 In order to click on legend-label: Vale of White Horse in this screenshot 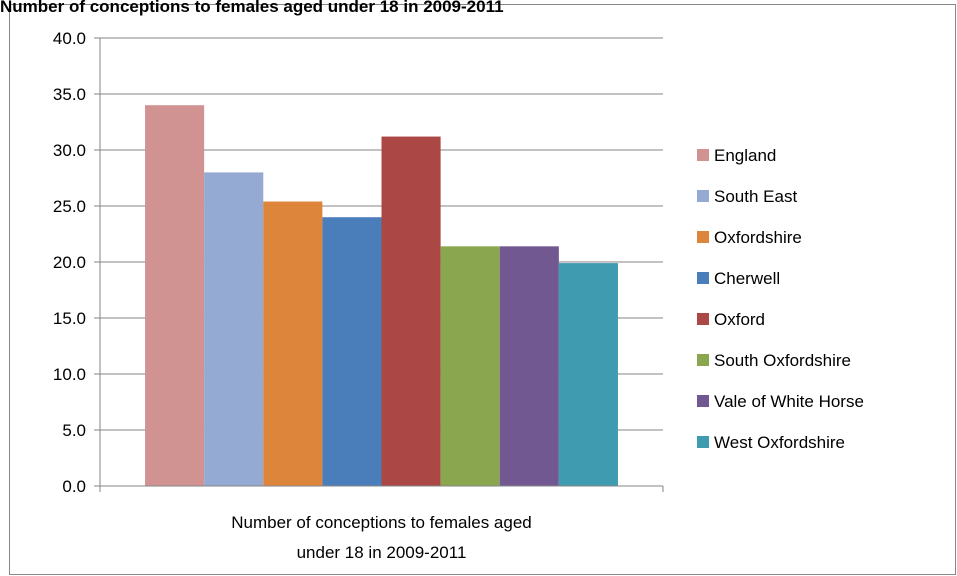, I will do `click(789, 401)`.